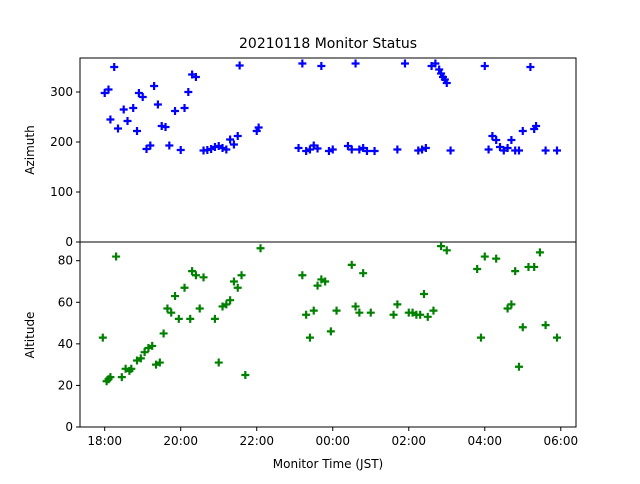 This screenshot has width=640, height=484. Describe the element at coordinates (332, 441) in the screenshot. I see `x-tick-label: 00:00` at that location.